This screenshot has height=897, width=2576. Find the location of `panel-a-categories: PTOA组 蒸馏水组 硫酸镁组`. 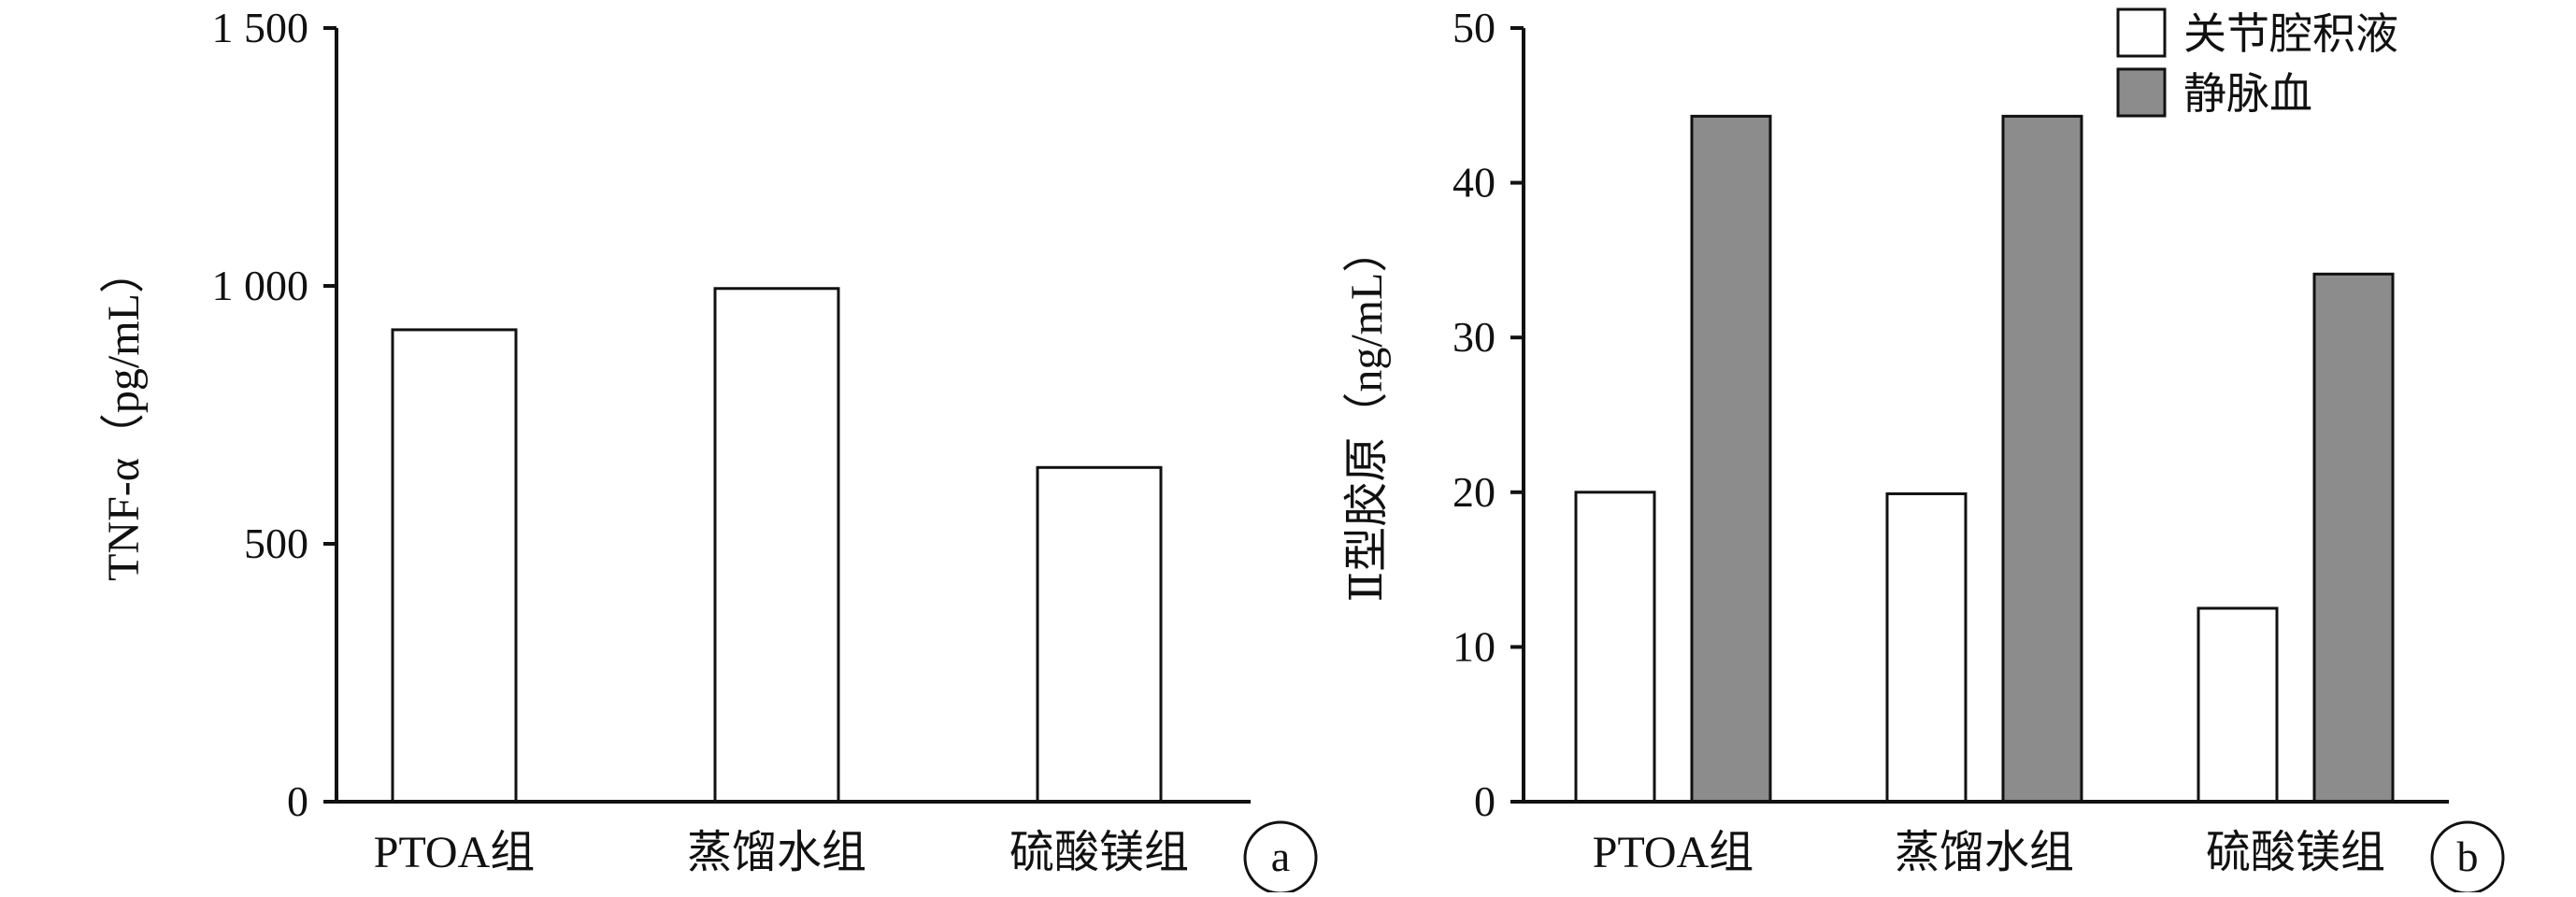

panel-a-categories: PTOA组 蒸馏水组 硫酸镁组 is located at coordinates (781, 852).